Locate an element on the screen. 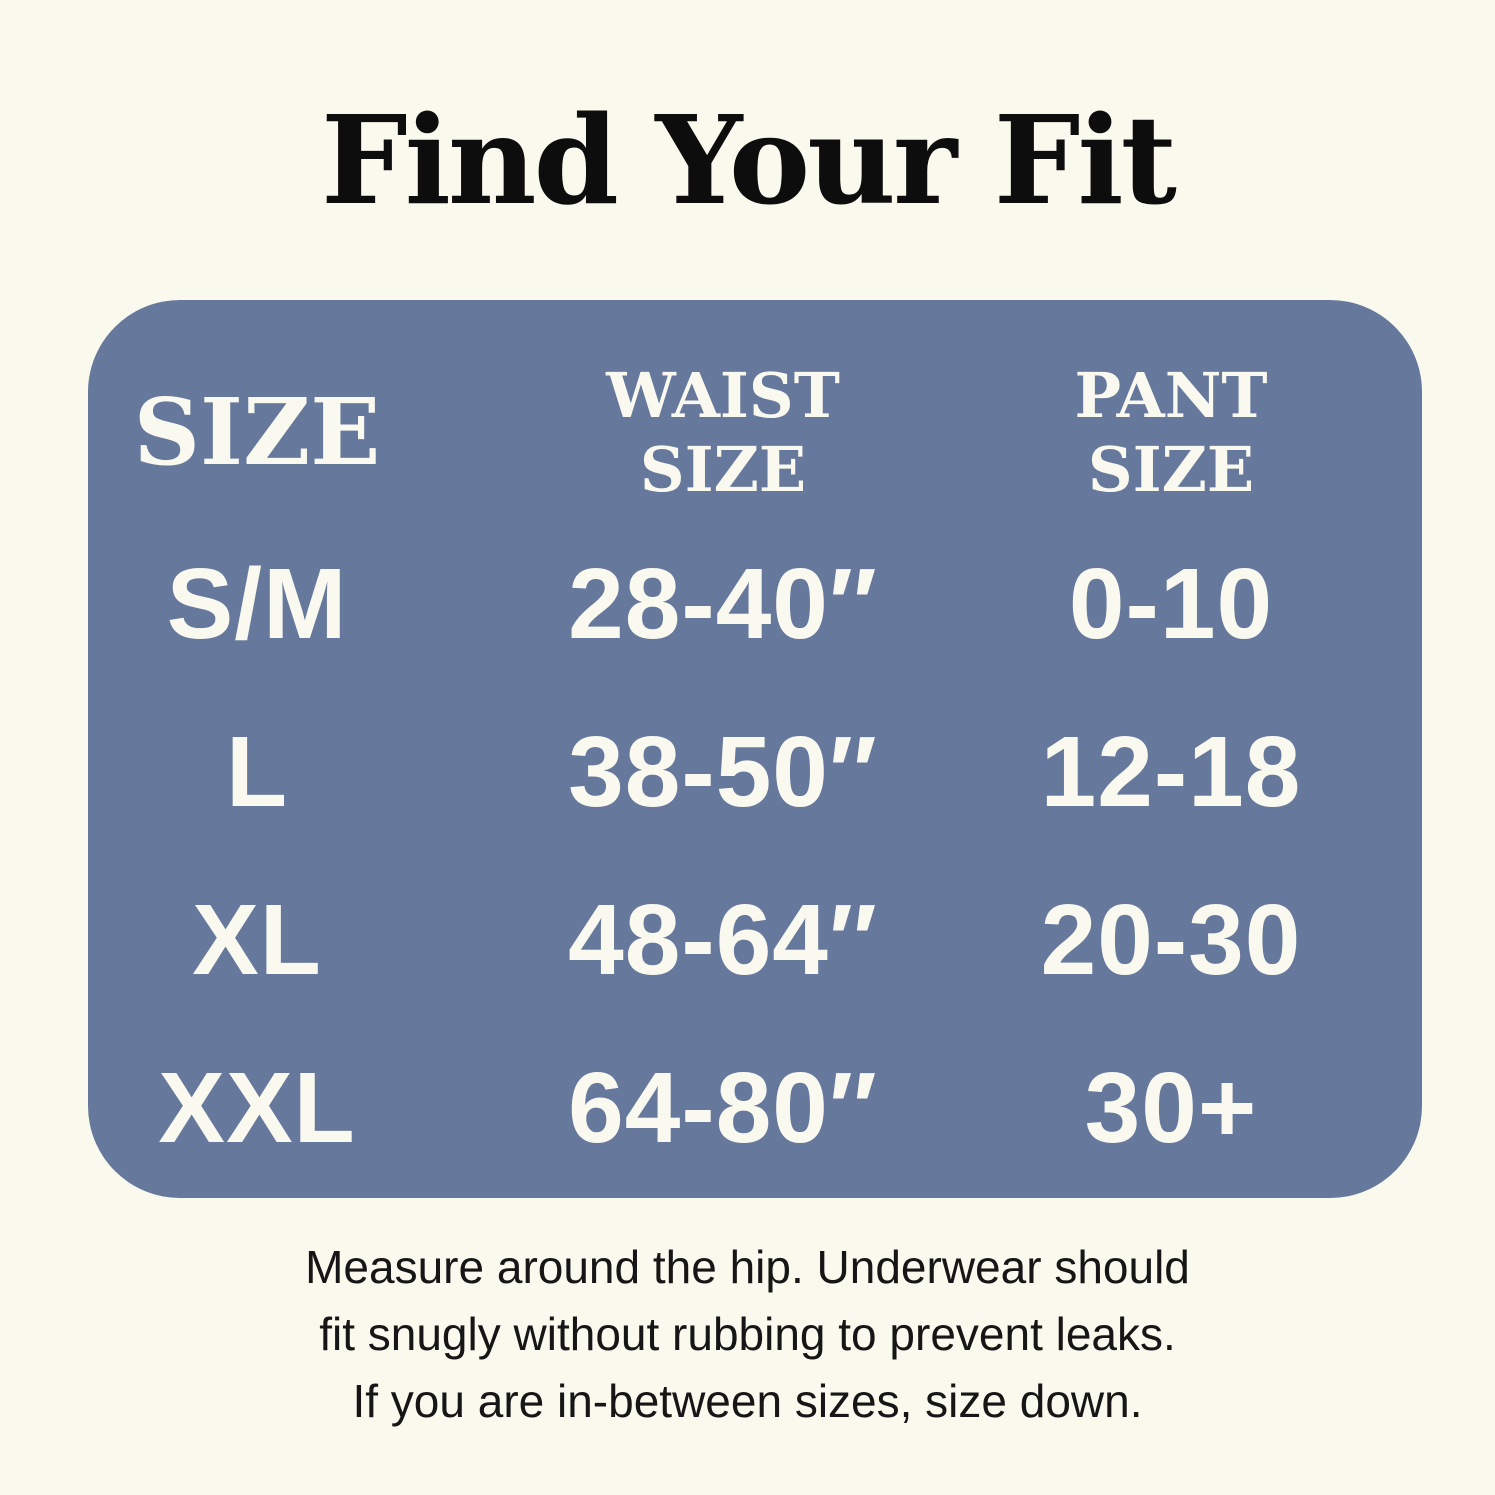  table-row-xxl-waist-cell: 64-80″ is located at coordinates (723, 1107).